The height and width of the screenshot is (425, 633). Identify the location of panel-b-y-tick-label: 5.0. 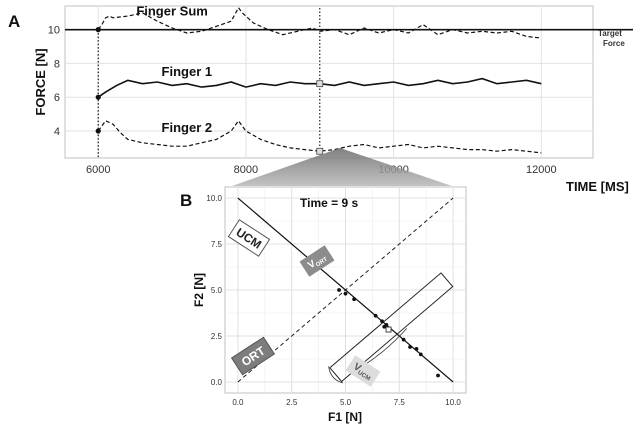
(217, 290).